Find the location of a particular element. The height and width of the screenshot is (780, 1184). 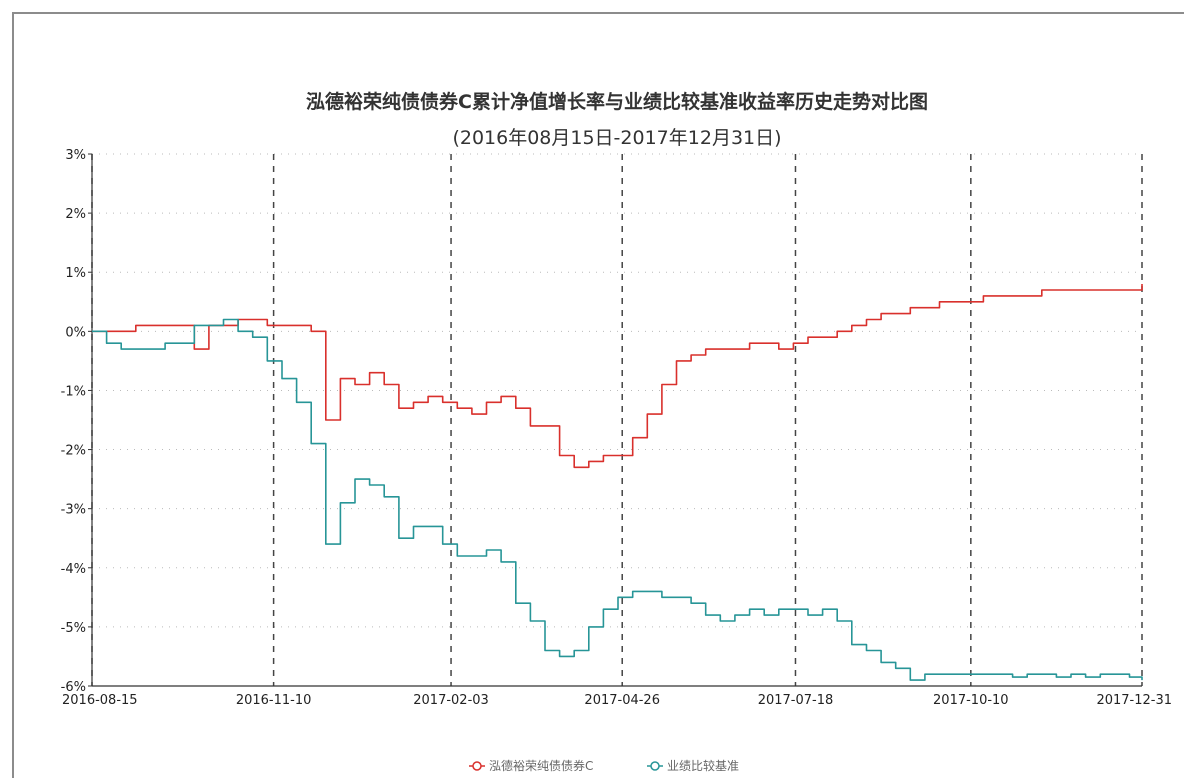

y-tick-label: -2% is located at coordinates (73, 451).